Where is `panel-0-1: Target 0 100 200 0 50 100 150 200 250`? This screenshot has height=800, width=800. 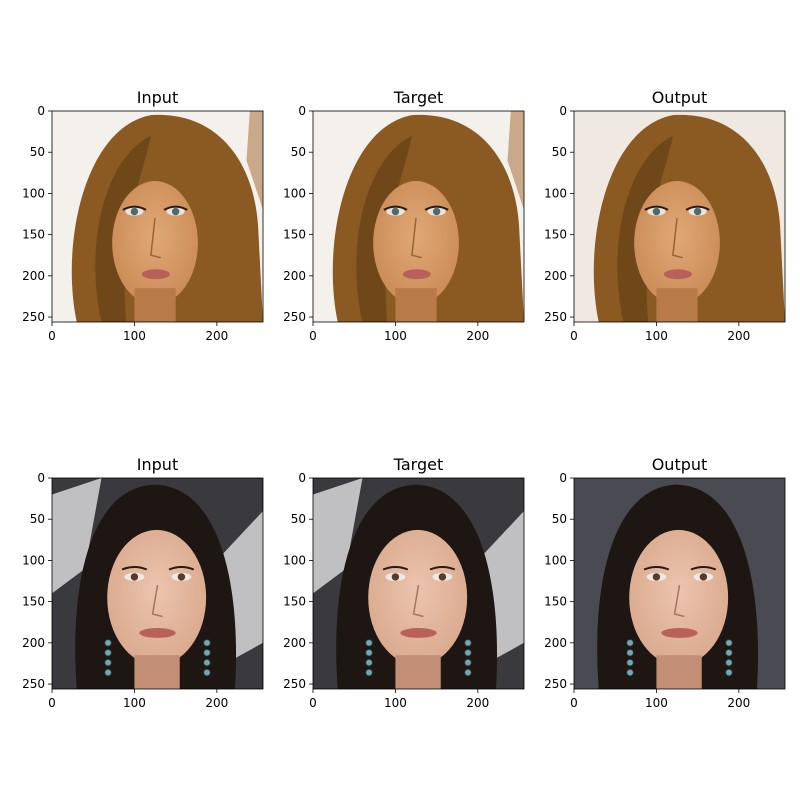
panel-0-1: Target 0 100 200 0 50 100 150 200 250 is located at coordinates (404, 215).